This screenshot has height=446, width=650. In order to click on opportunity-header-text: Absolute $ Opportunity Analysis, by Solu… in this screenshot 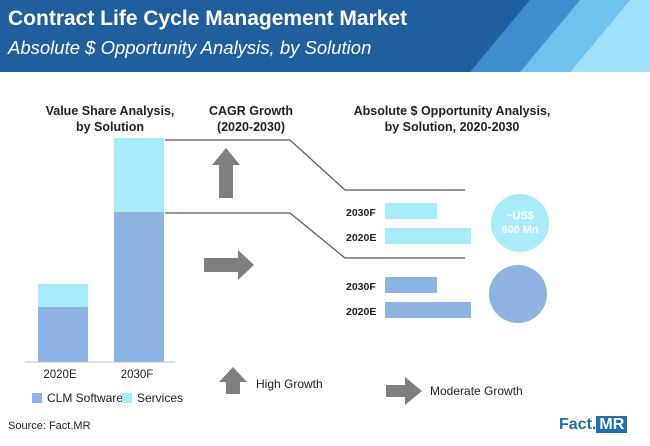, I will do `click(452, 119)`.